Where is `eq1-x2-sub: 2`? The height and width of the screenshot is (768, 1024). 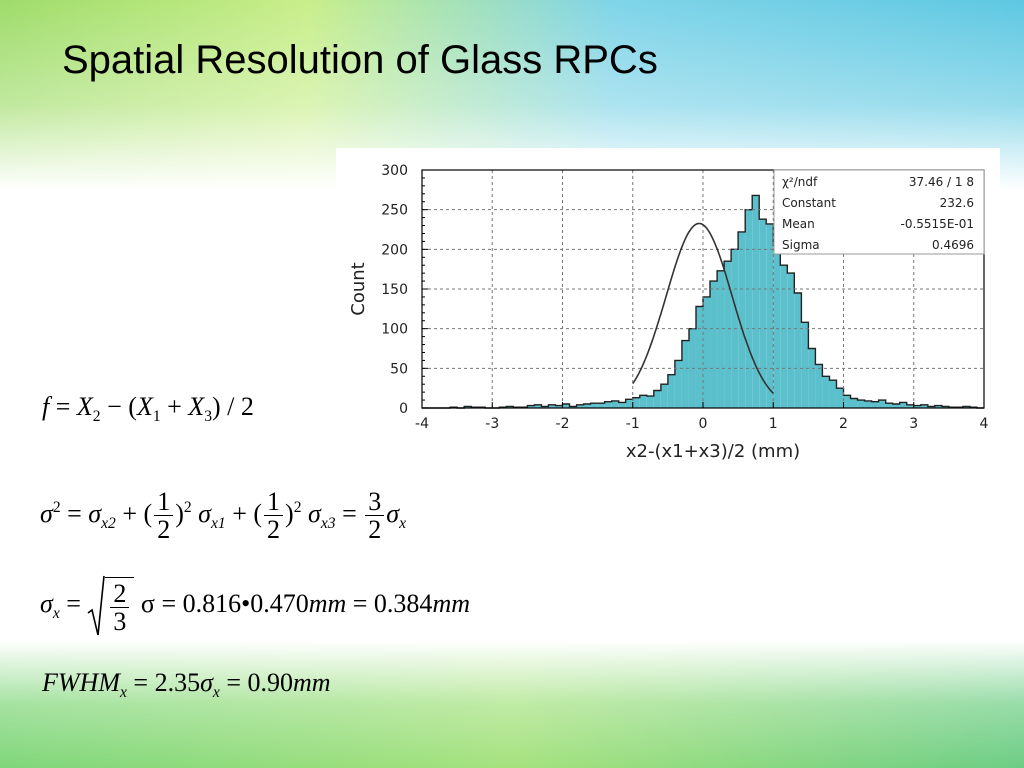
eq1-x2-sub: 2 is located at coordinates (96, 417).